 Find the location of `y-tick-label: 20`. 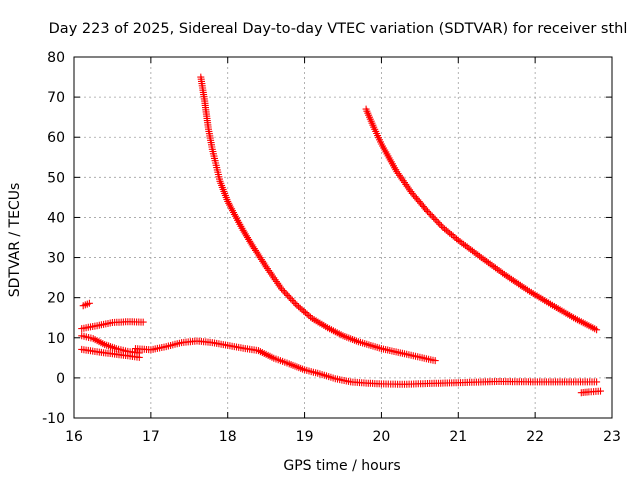

y-tick-label: 20 is located at coordinates (56, 299).